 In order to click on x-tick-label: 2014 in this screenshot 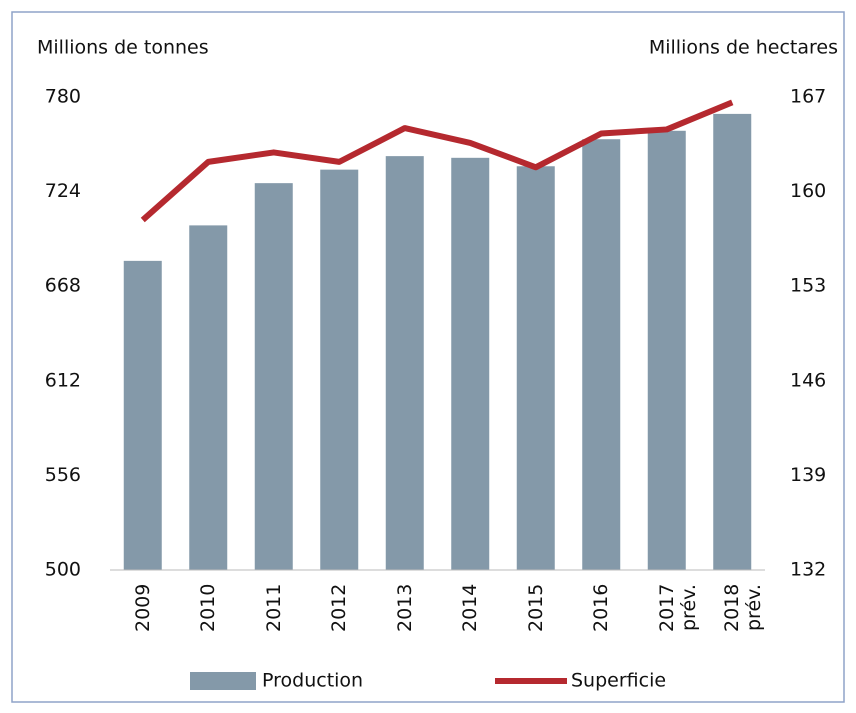, I will do `click(470, 608)`.